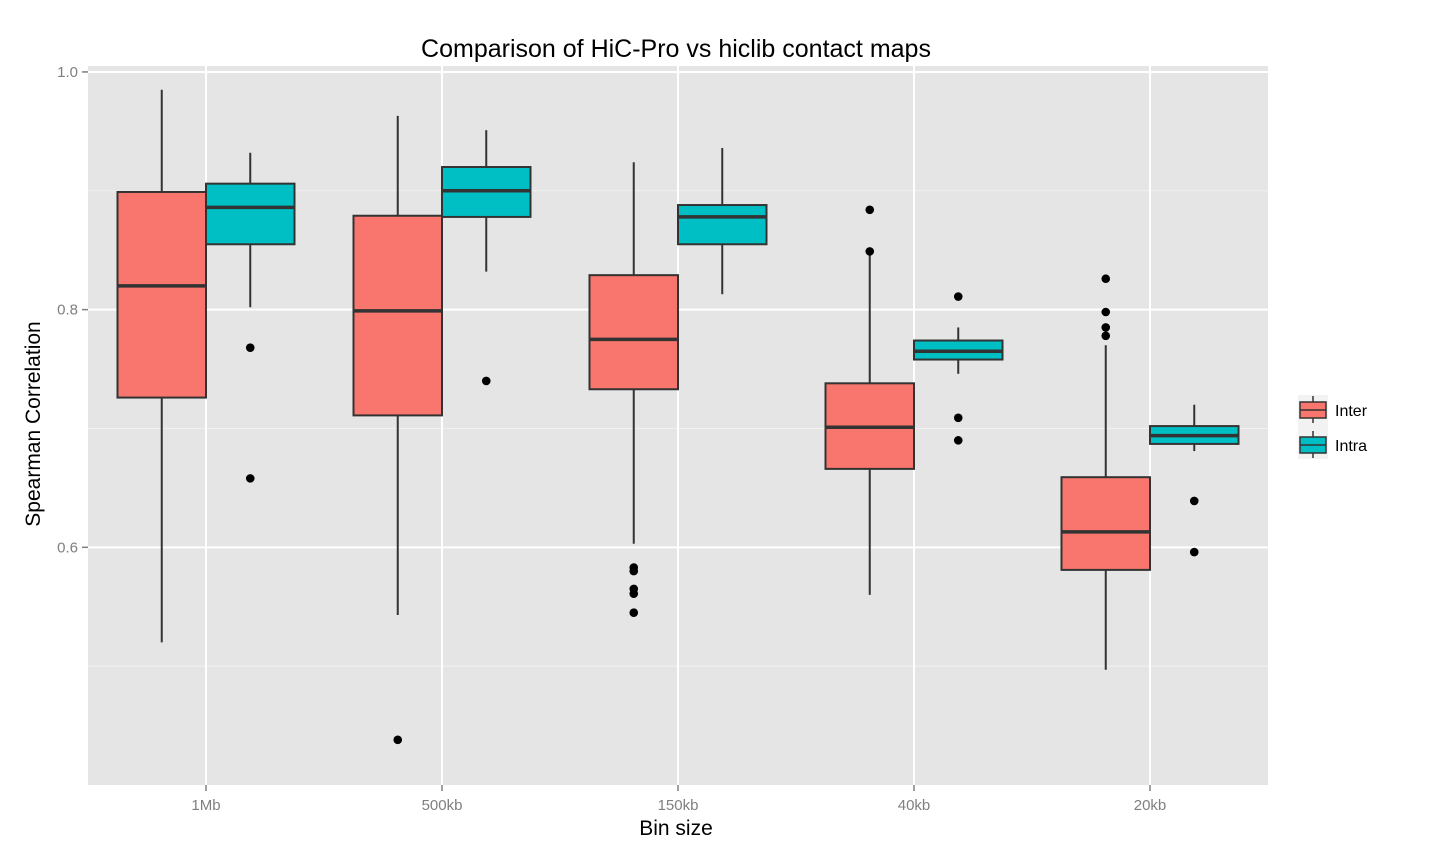 This screenshot has height=857, width=1429. Describe the element at coordinates (67, 310) in the screenshot. I see `y-tick-label: 0.8` at that location.